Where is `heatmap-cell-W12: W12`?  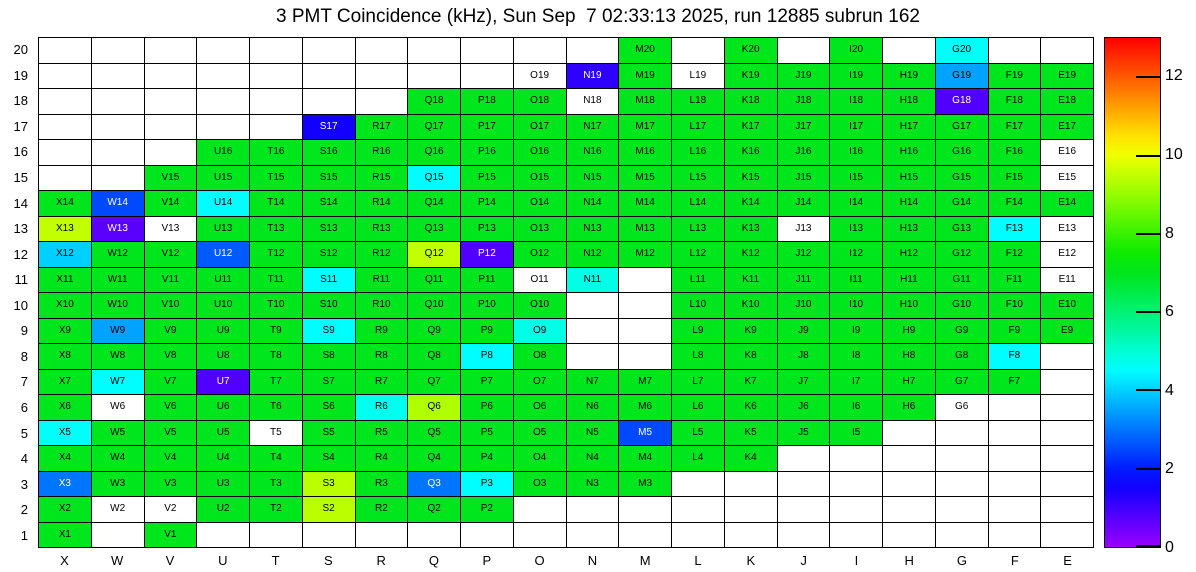
heatmap-cell-W12: W12 is located at coordinates (117, 254).